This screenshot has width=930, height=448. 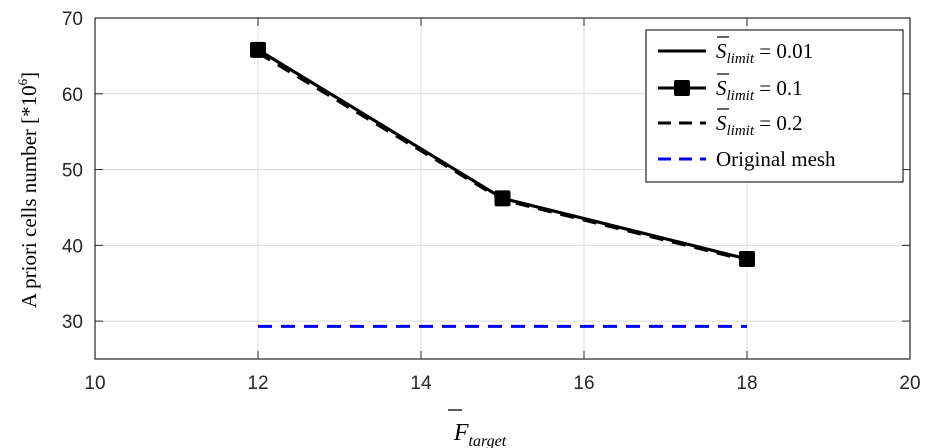 What do you see at coordinates (72, 95) in the screenshot?
I see `y-tick-label: 60` at bounding box center [72, 95].